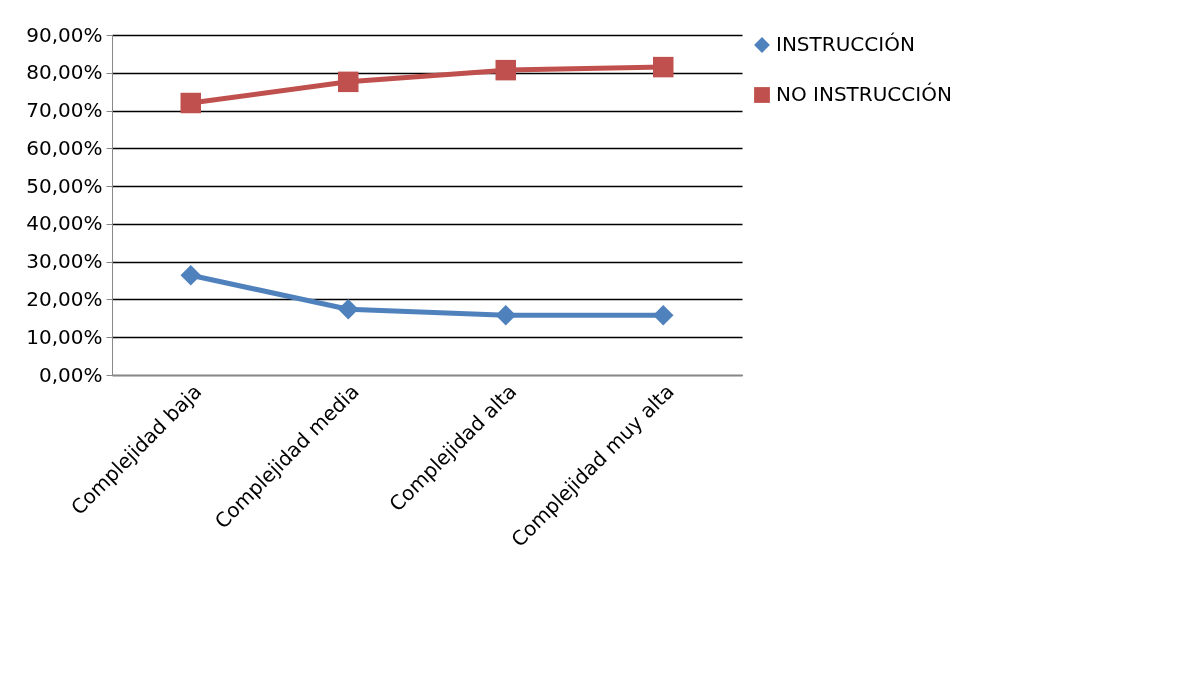 Image resolution: width=1187 pixels, height=673 pixels. I want to click on y-tick-label: 0,00%, so click(70, 374).